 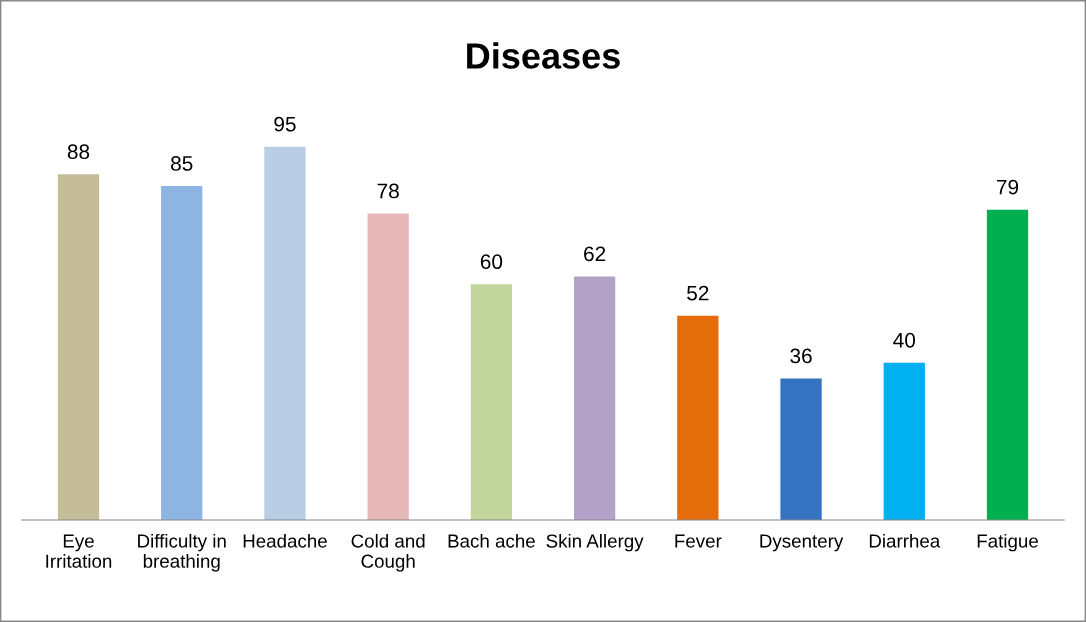 I want to click on x-tick-label: Eye Irritation, so click(x=79, y=551).